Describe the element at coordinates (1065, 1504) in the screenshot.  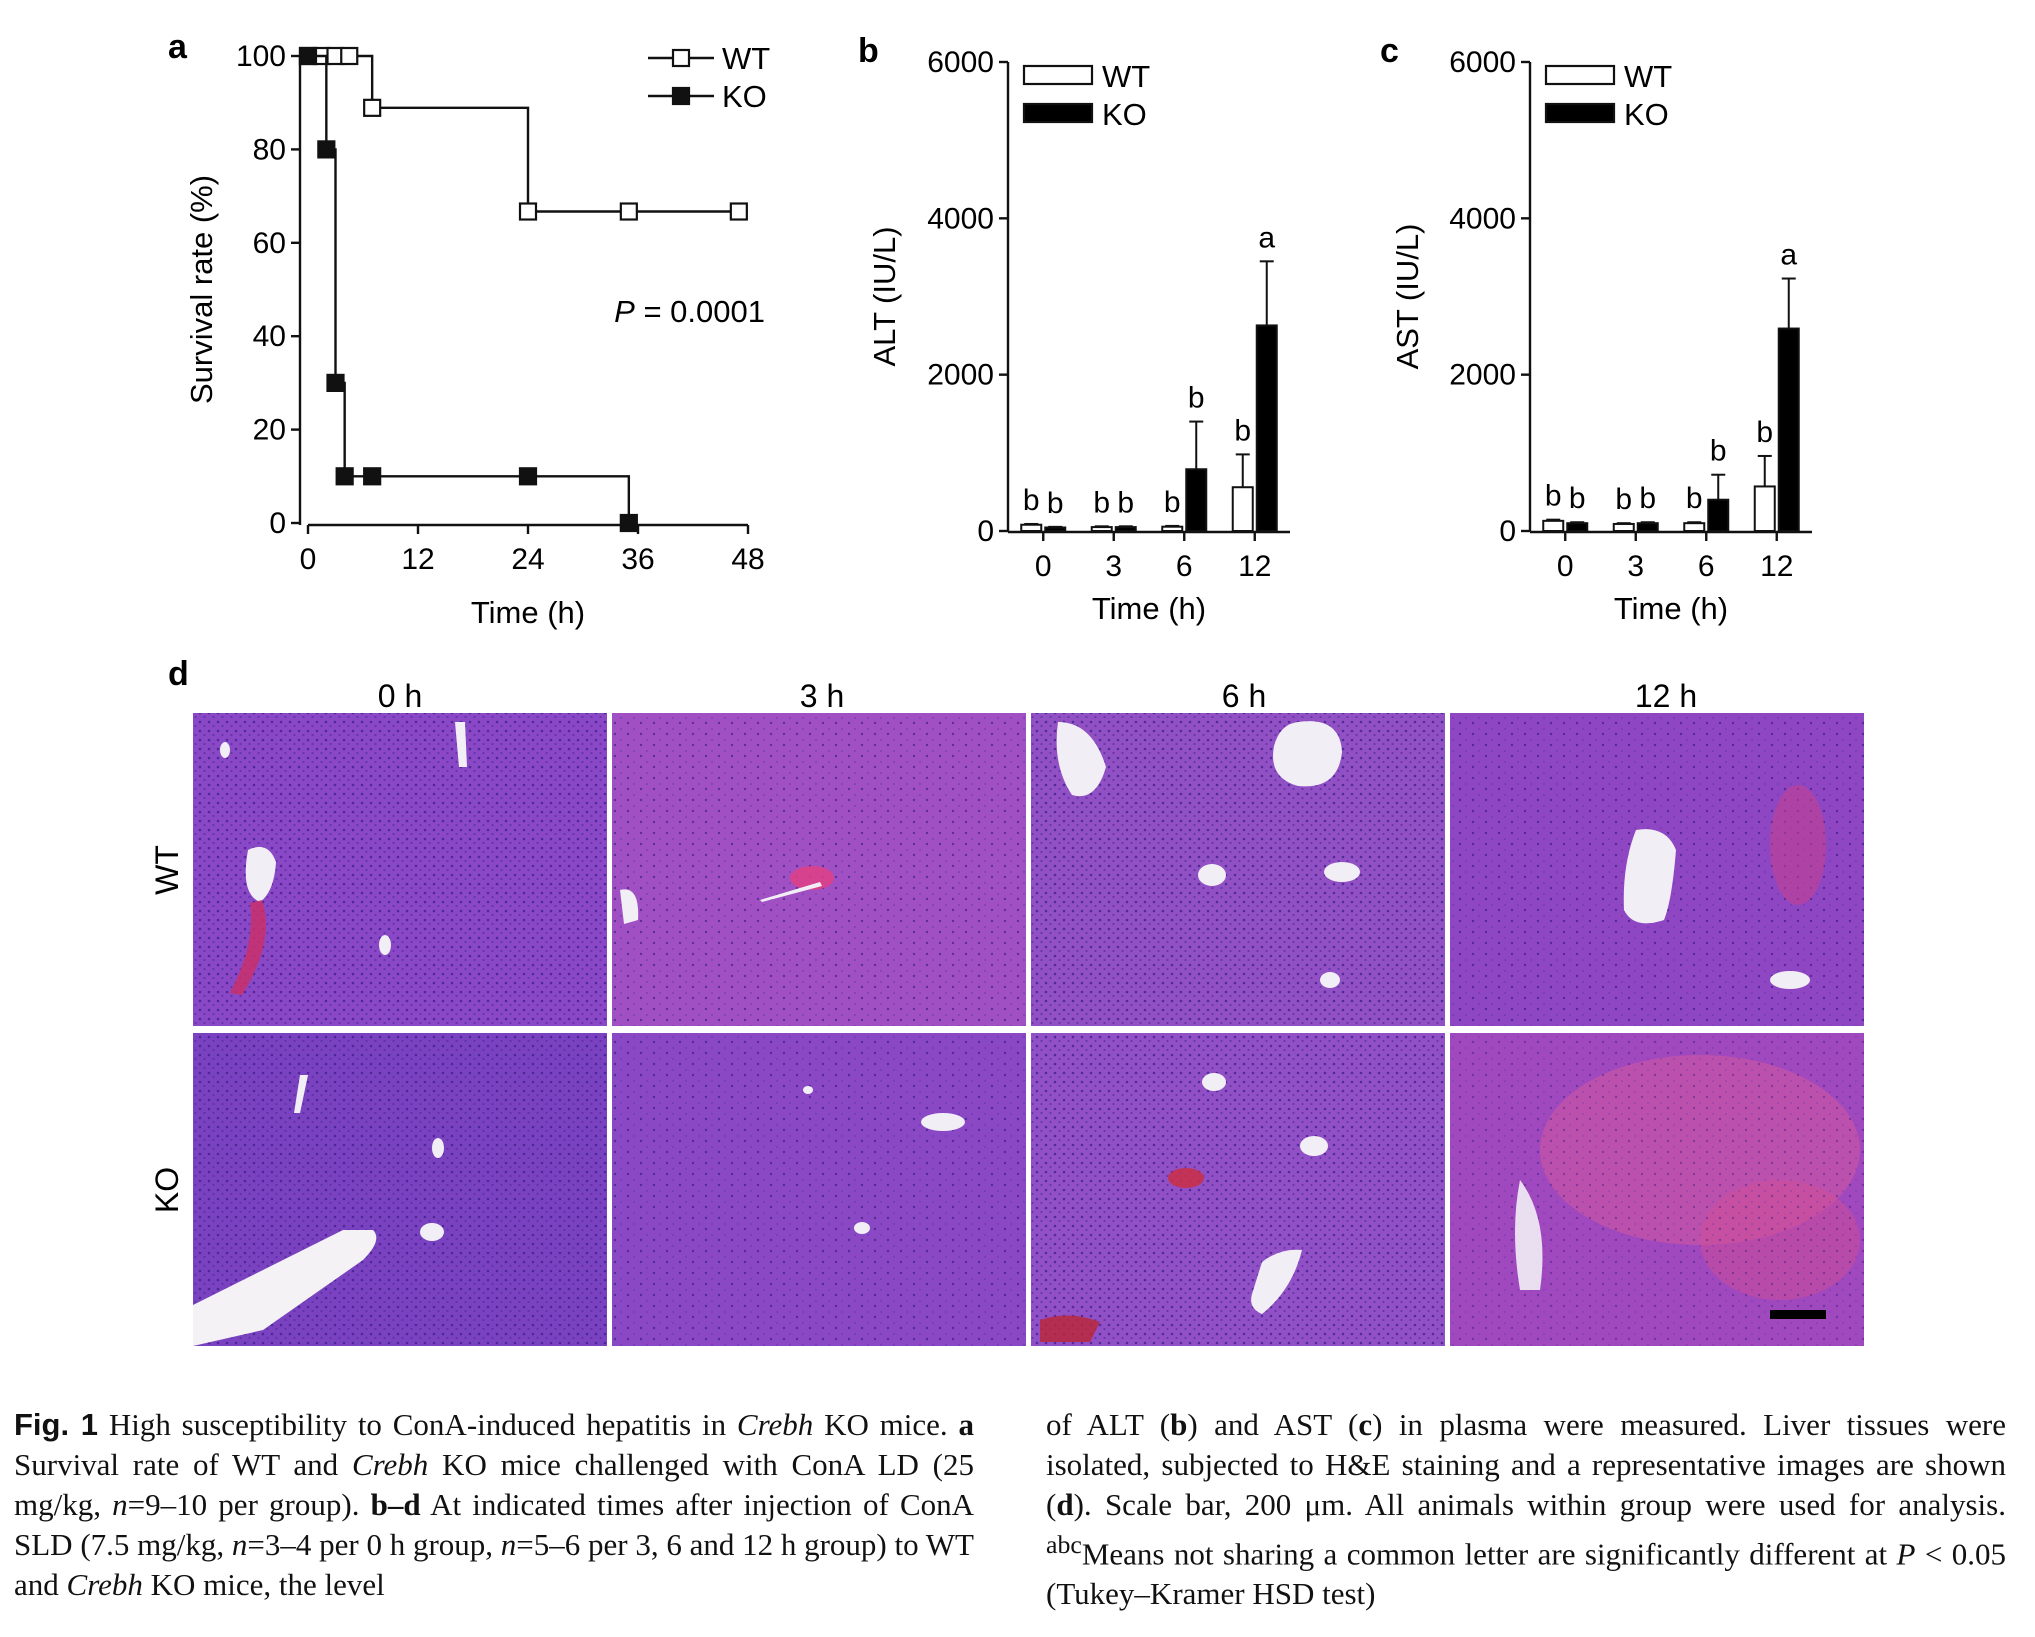
I see `caption-run: d` at that location.